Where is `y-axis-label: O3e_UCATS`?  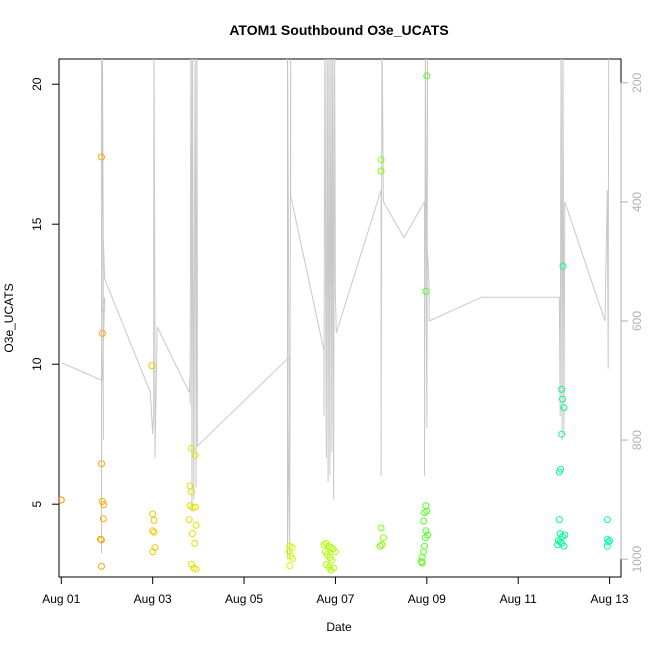
y-axis-label: O3e_UCATS is located at coordinates (9, 317).